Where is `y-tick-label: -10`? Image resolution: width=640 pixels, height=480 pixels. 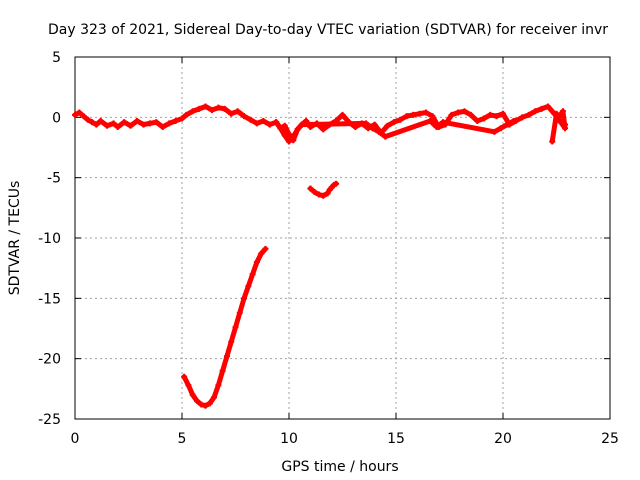
y-tick-label: -10 is located at coordinates (49, 239).